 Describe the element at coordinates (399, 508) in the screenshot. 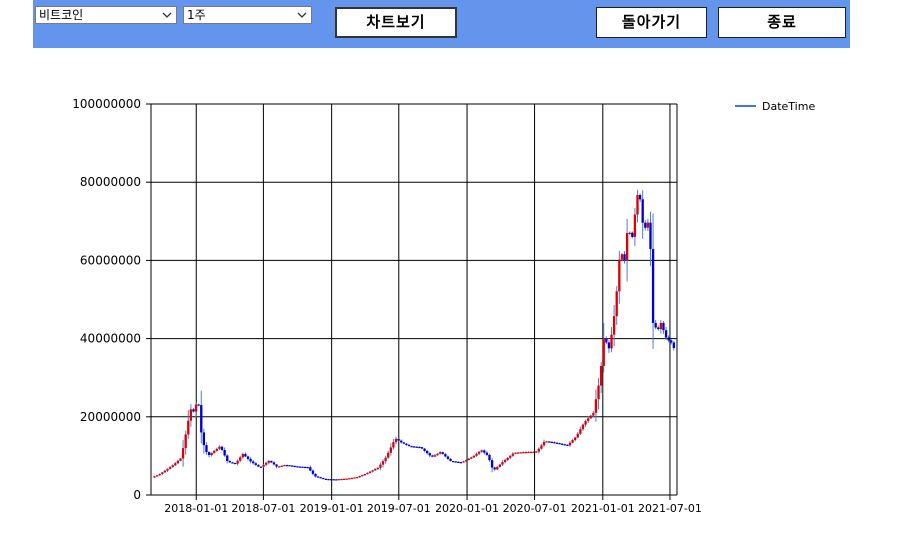

I see `x-tick-label: 2019-07-01` at that location.